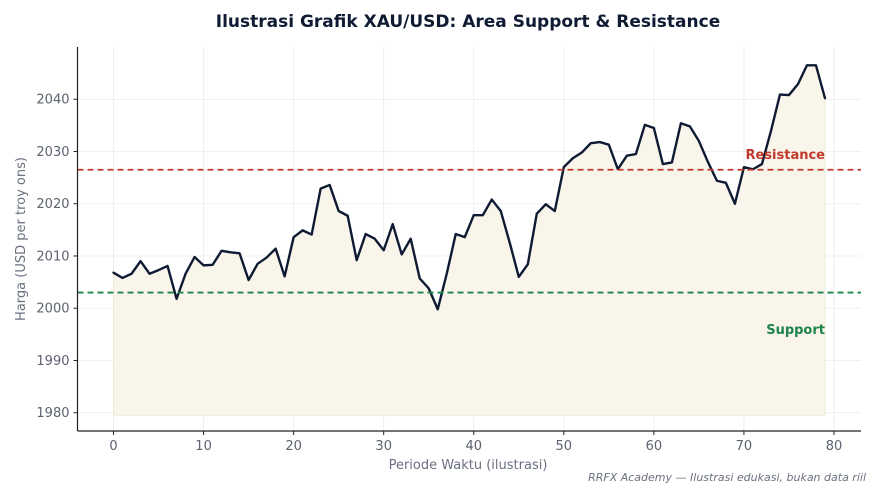 The height and width of the screenshot is (486, 875). I want to click on y-tick-label: 2040, so click(52, 100).